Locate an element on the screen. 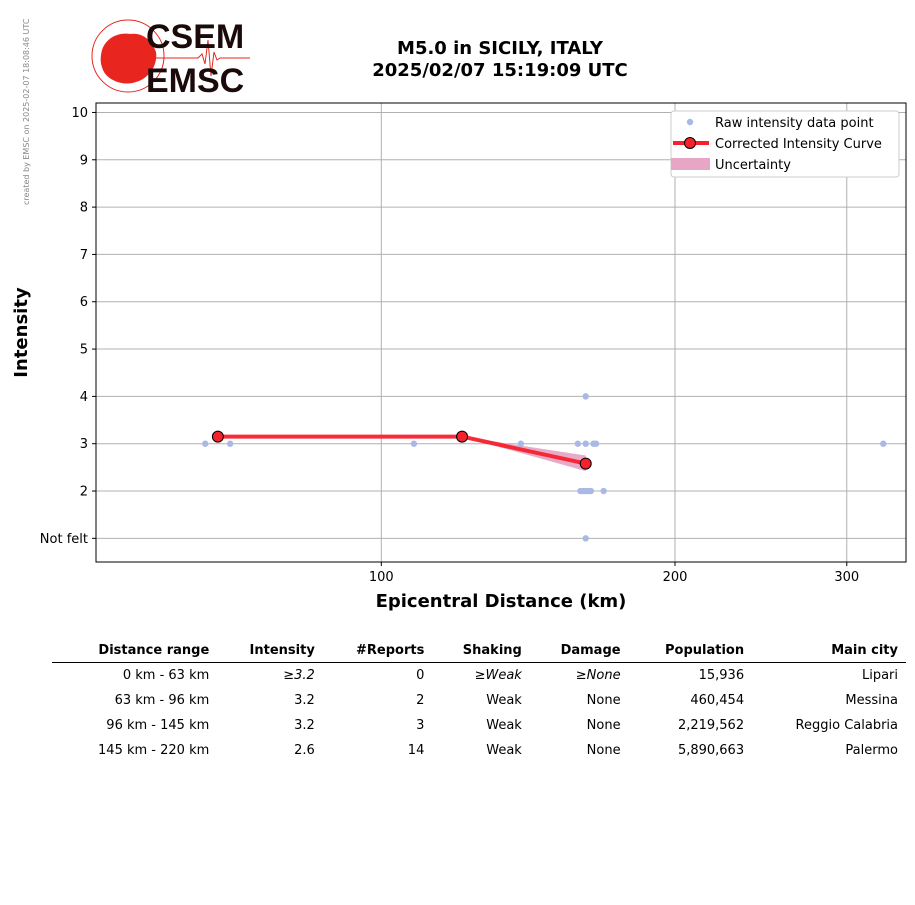 The image size is (915, 905). y-tick-label: 2 is located at coordinates (84, 492).